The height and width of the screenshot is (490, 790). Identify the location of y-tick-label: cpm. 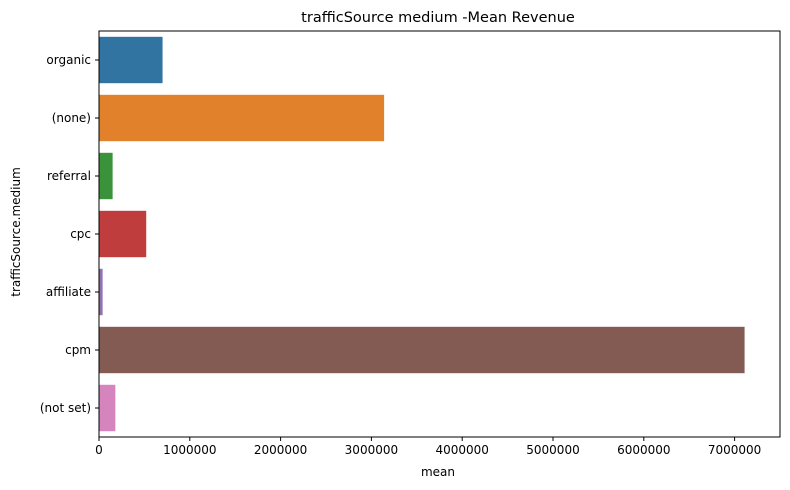
(78, 350).